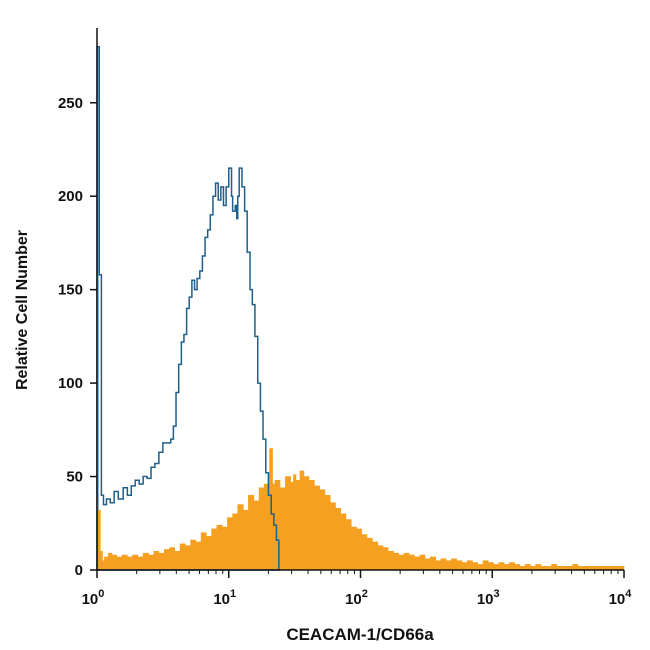 Image resolution: width=650 pixels, height=650 pixels. What do you see at coordinates (70, 196) in the screenshot?
I see `y-tick-label: 200` at bounding box center [70, 196].